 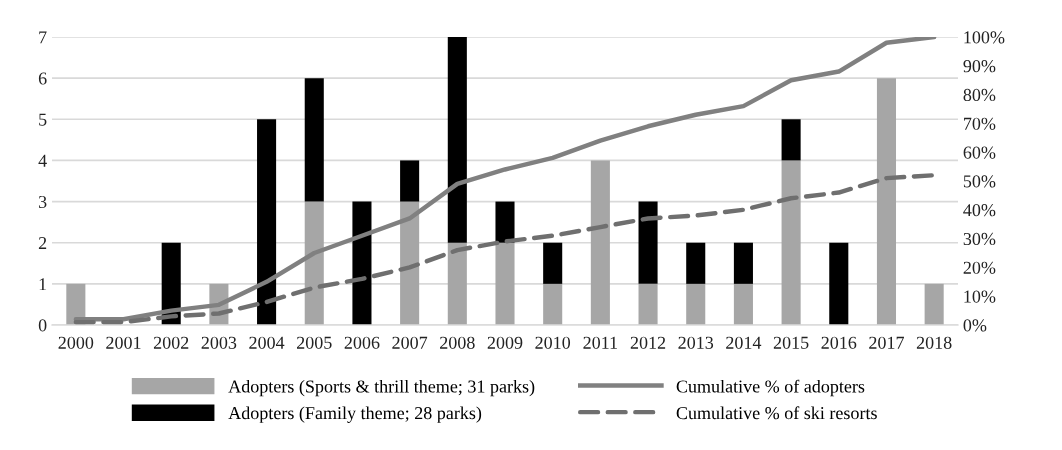 I want to click on y-tick-label: 0, so click(x=42, y=325).